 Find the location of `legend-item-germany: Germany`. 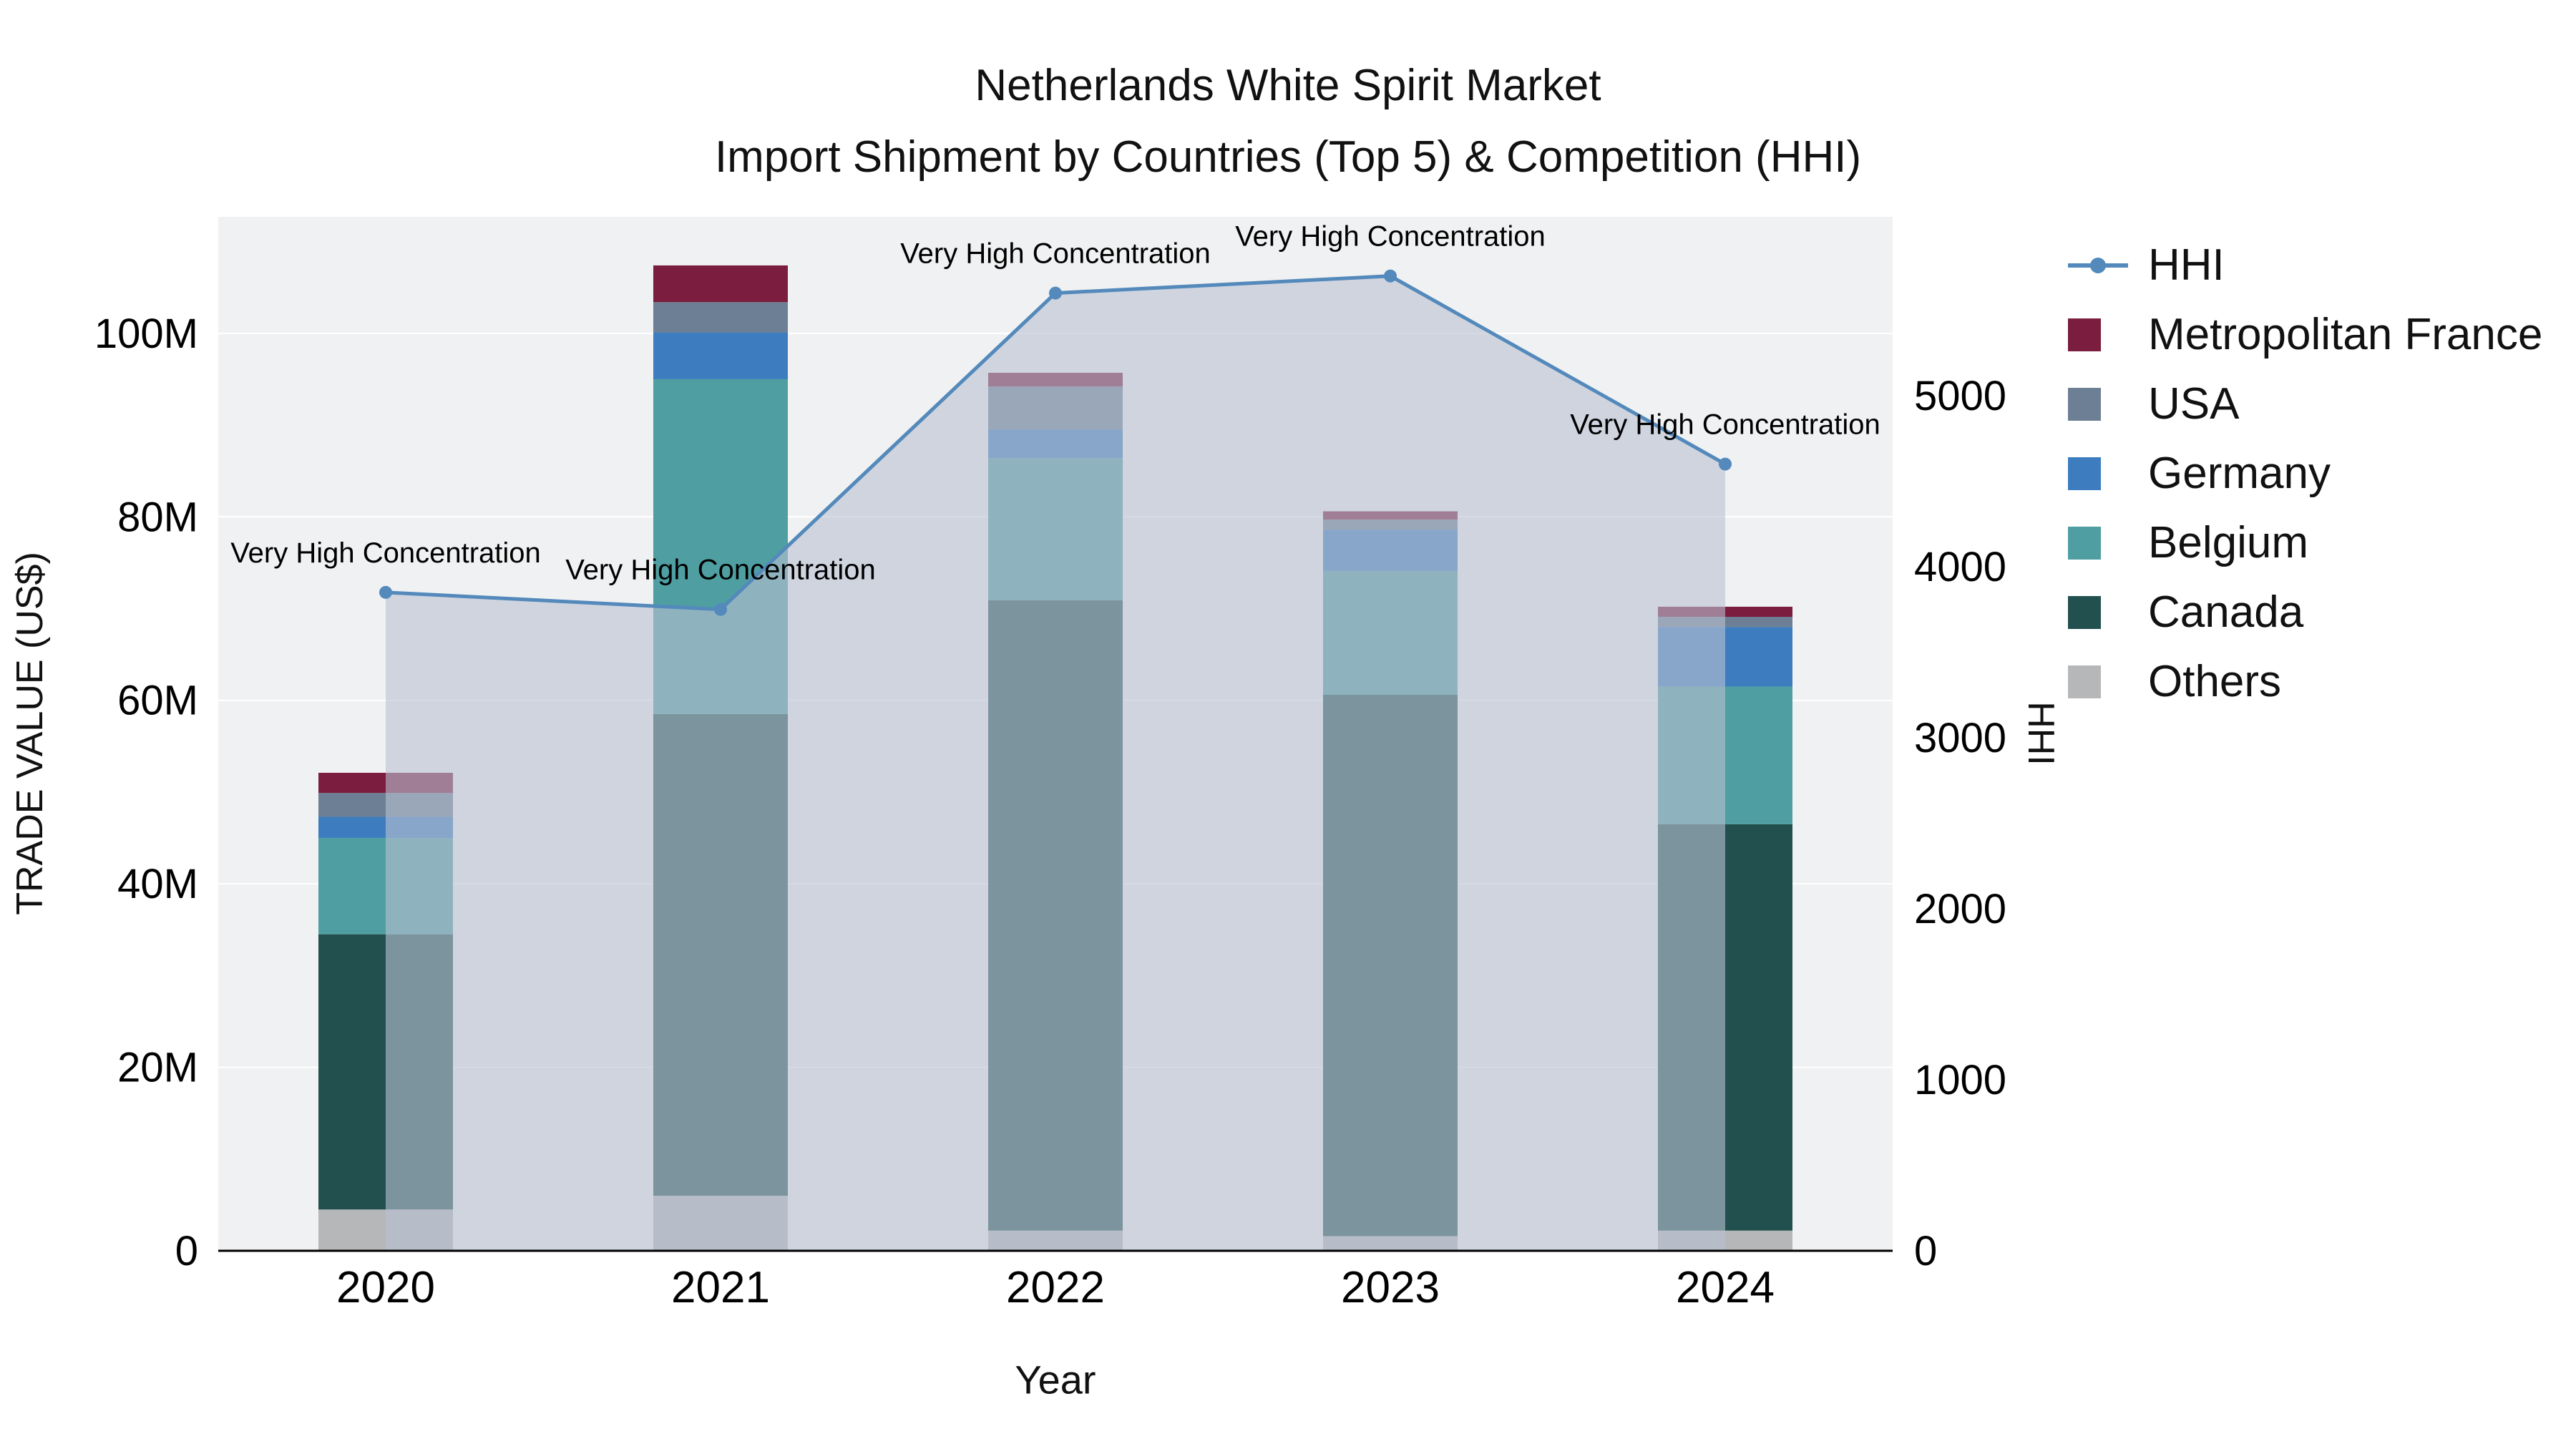

legend-item-germany: Germany is located at coordinates (2305, 473).